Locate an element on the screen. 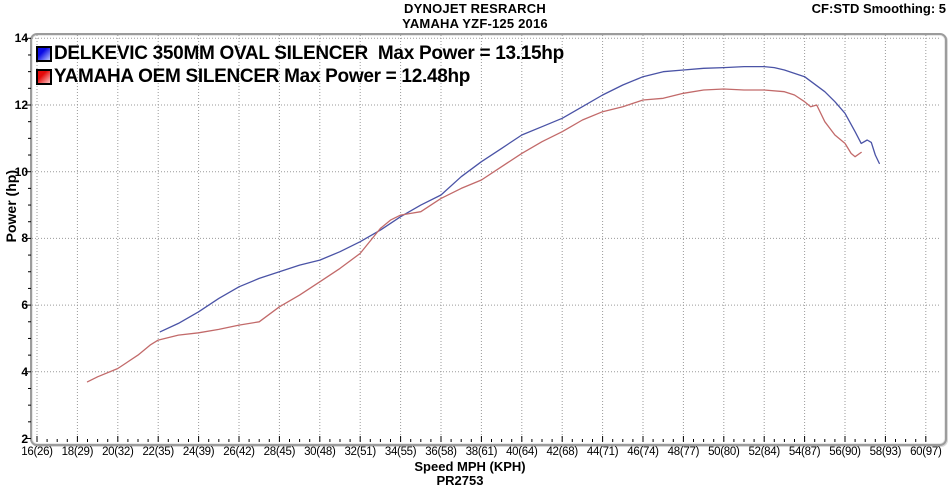  x-tick-label: 44(71) is located at coordinates (602, 452).